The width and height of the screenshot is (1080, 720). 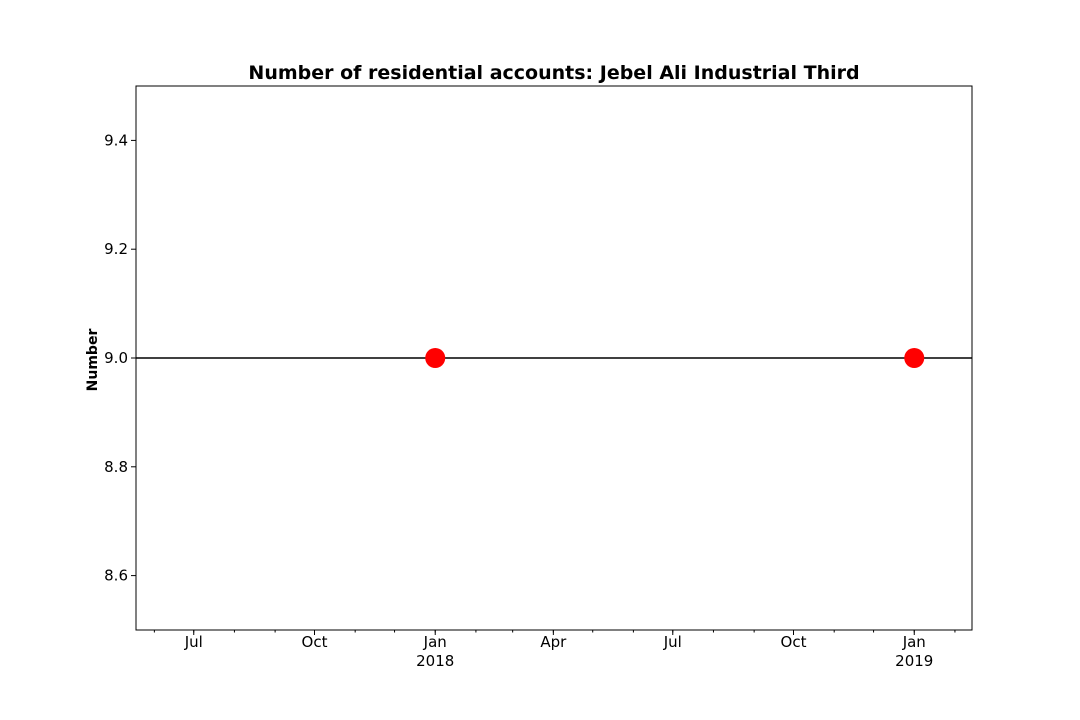 I want to click on x-tick-year-label: 2018, so click(x=435, y=661).